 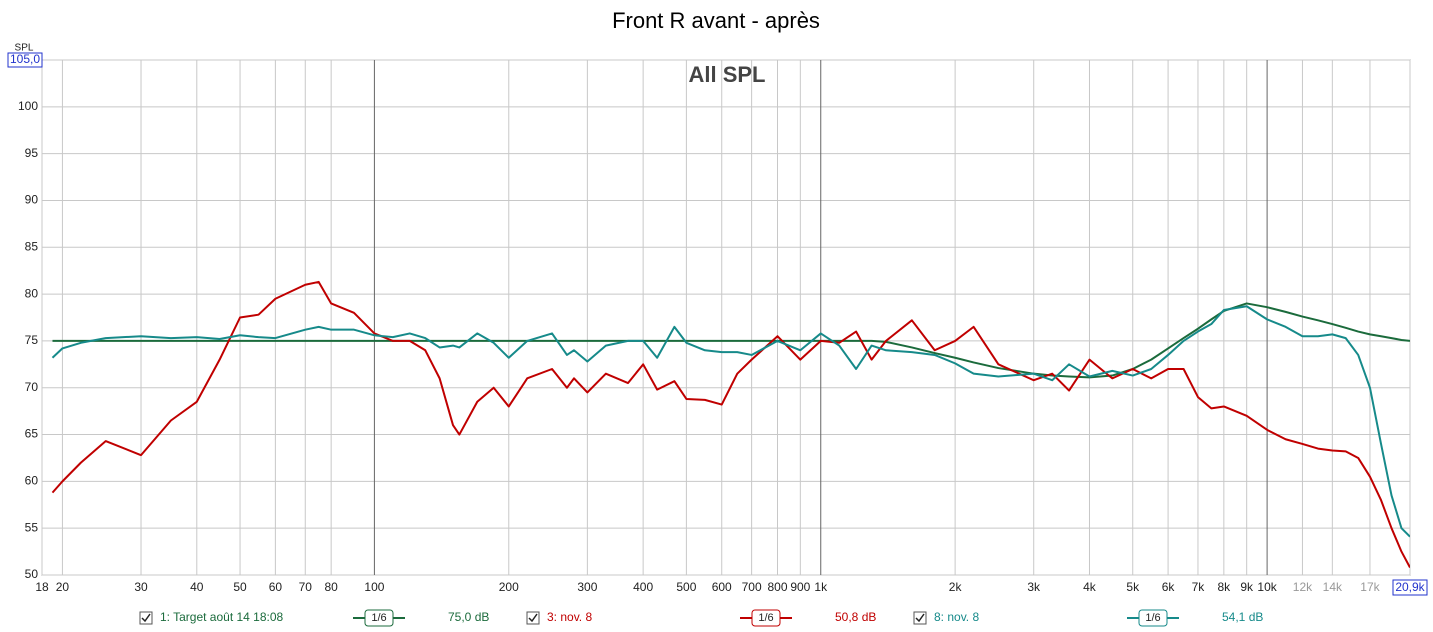 I want to click on x-limit-box, so click(x=1410, y=587).